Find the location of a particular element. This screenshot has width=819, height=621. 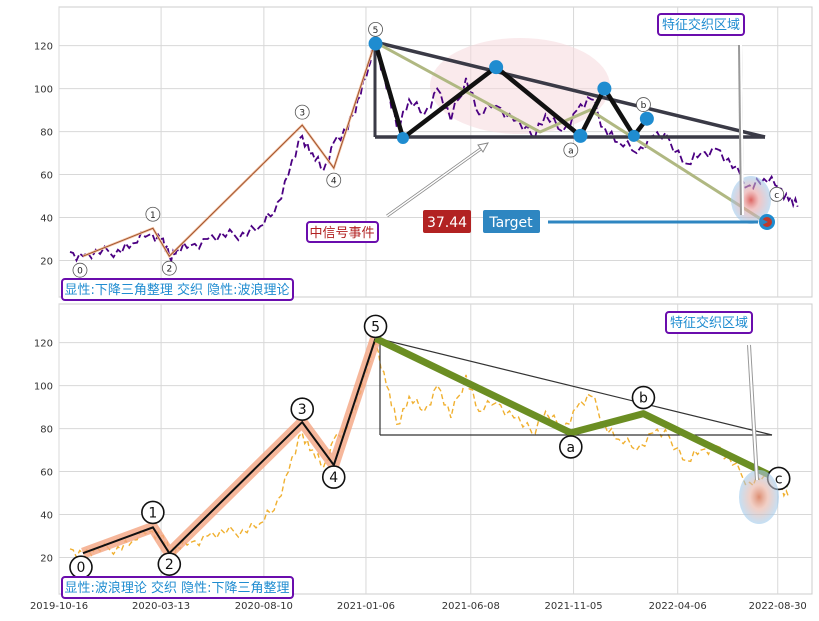

top-panel-wave-path is located at coordinates (229, 150).